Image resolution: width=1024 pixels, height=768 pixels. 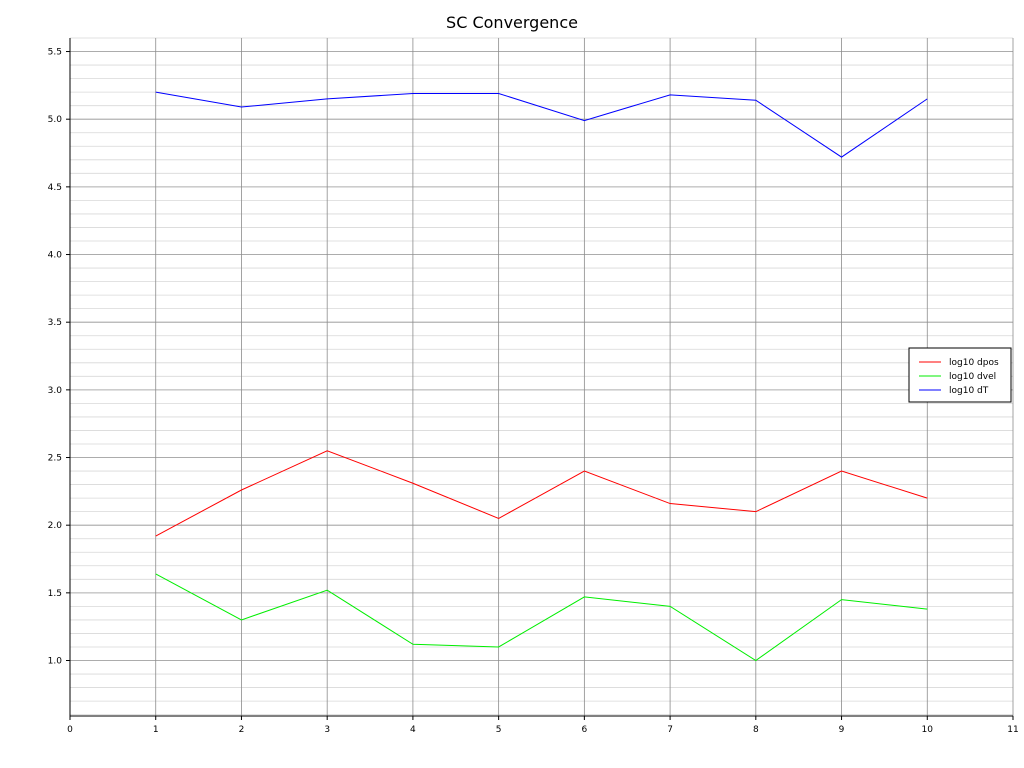 I want to click on x-axis-ticks: 0 1 2 3 4 5 6 7 8 9 10 11, so click(x=543, y=725).